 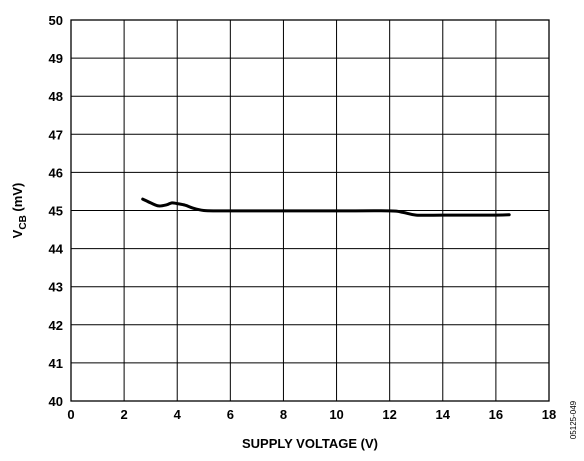 I want to click on y-tick-label: 43, so click(x=56, y=287).